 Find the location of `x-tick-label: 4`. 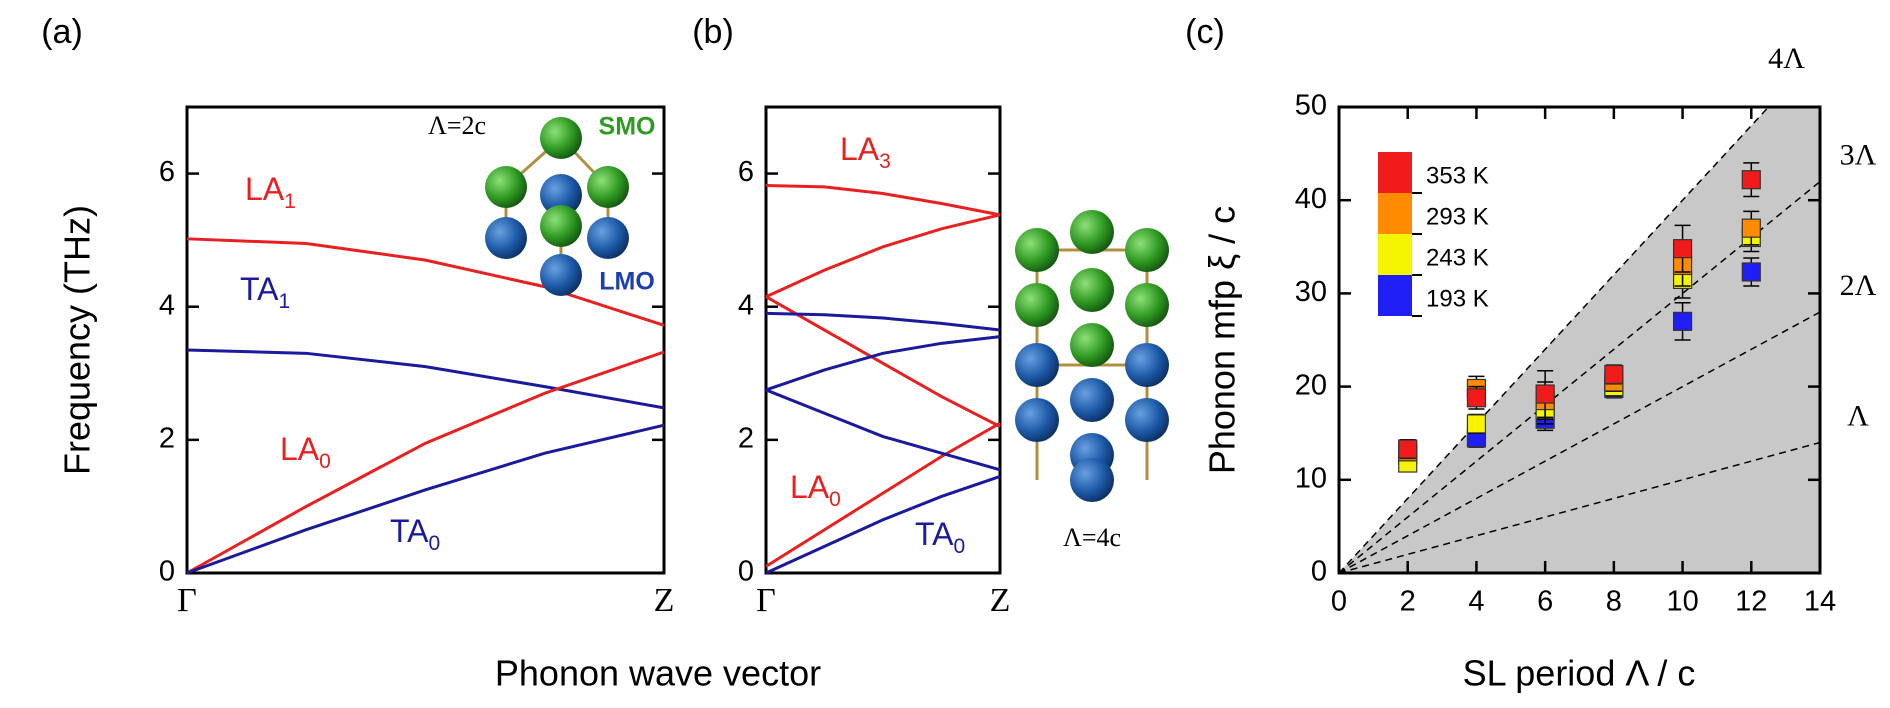

x-tick-label: 4 is located at coordinates (1476, 602).